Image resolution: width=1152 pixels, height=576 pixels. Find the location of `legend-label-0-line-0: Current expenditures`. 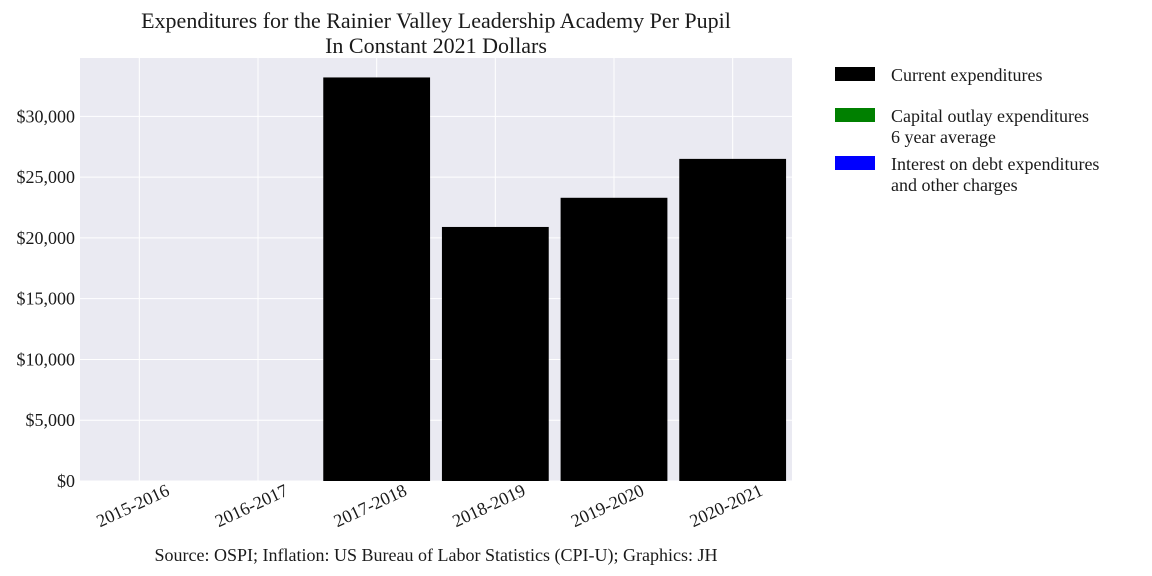

legend-label-0-line-0: Current expenditures is located at coordinates (966, 75).